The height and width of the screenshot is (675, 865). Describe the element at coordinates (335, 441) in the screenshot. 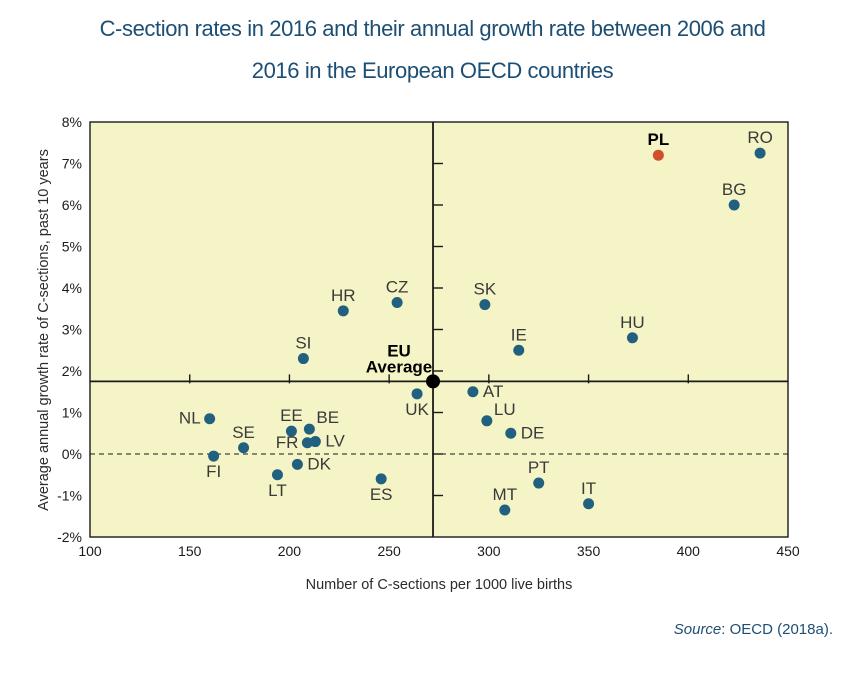

I see `data-point-label-LV: LV` at that location.